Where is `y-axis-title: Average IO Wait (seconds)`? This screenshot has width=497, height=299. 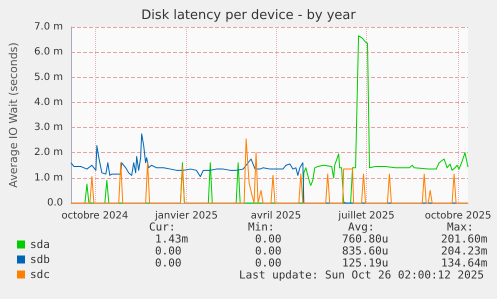 y-axis-title: Average IO Wait (seconds) is located at coordinates (13, 115).